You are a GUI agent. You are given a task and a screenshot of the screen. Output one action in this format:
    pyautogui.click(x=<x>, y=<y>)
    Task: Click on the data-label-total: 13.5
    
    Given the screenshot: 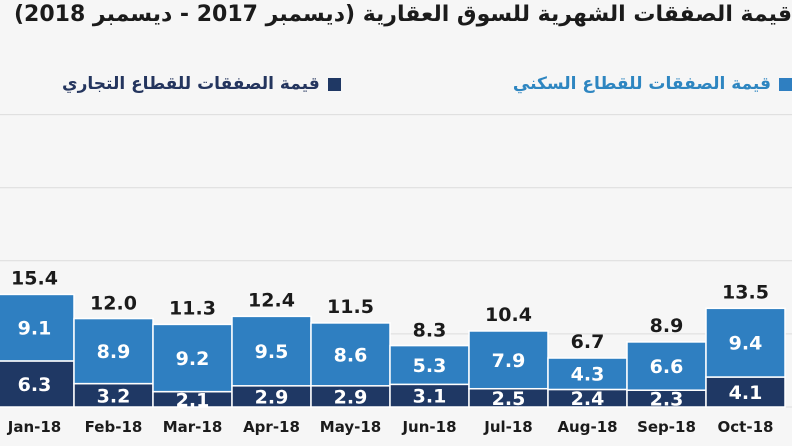 What is the action you would take?
    pyautogui.click(x=745, y=292)
    